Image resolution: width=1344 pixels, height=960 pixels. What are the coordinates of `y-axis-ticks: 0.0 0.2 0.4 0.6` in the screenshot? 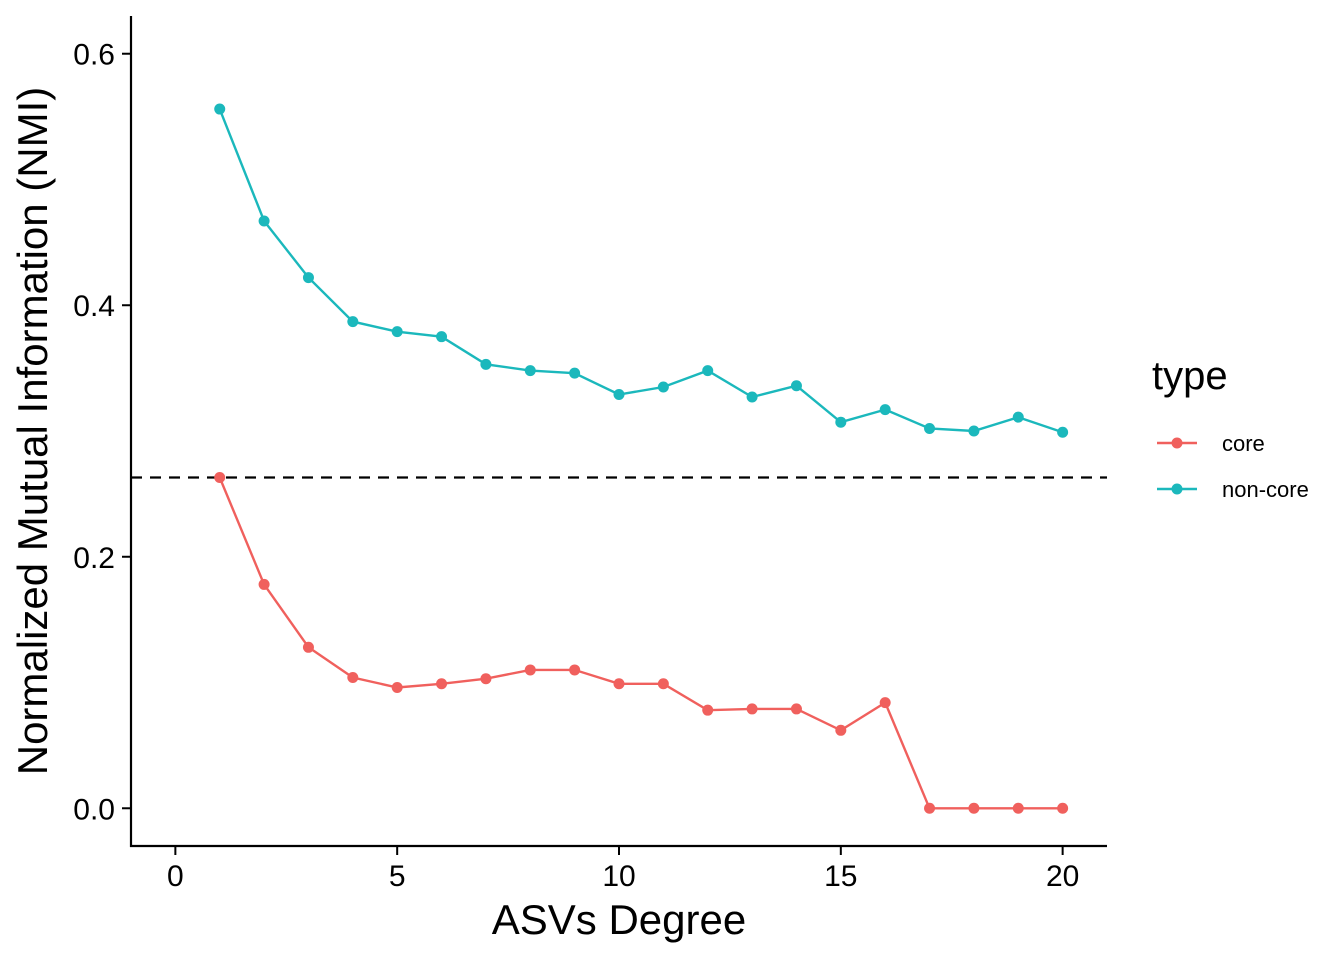 It's located at (102, 432).